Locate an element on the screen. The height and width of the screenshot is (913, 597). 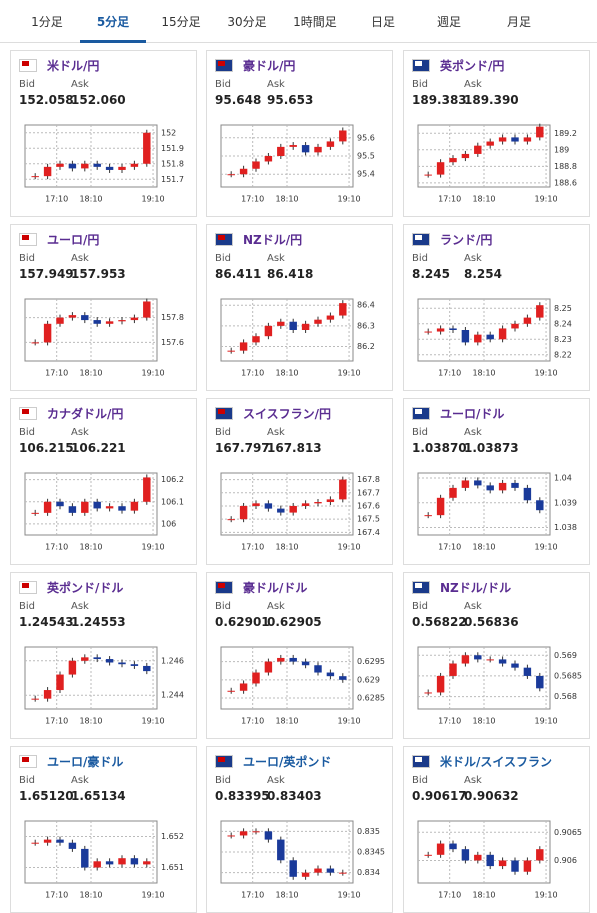
tab: 1分足 is located at coordinates (47, 22).